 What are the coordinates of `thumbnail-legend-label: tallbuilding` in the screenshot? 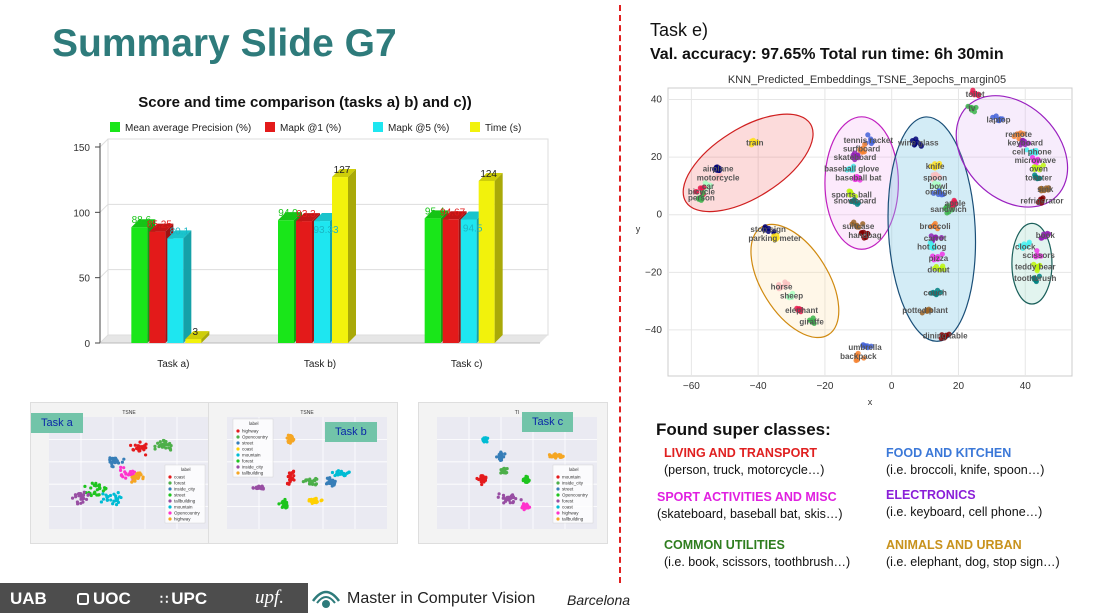 It's located at (253, 473).